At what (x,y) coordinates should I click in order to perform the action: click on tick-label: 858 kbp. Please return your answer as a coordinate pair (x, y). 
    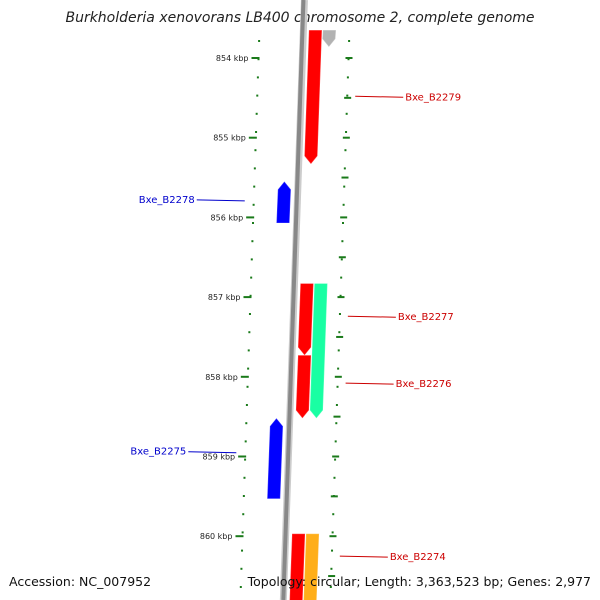
    Looking at the image, I should click on (221, 377).